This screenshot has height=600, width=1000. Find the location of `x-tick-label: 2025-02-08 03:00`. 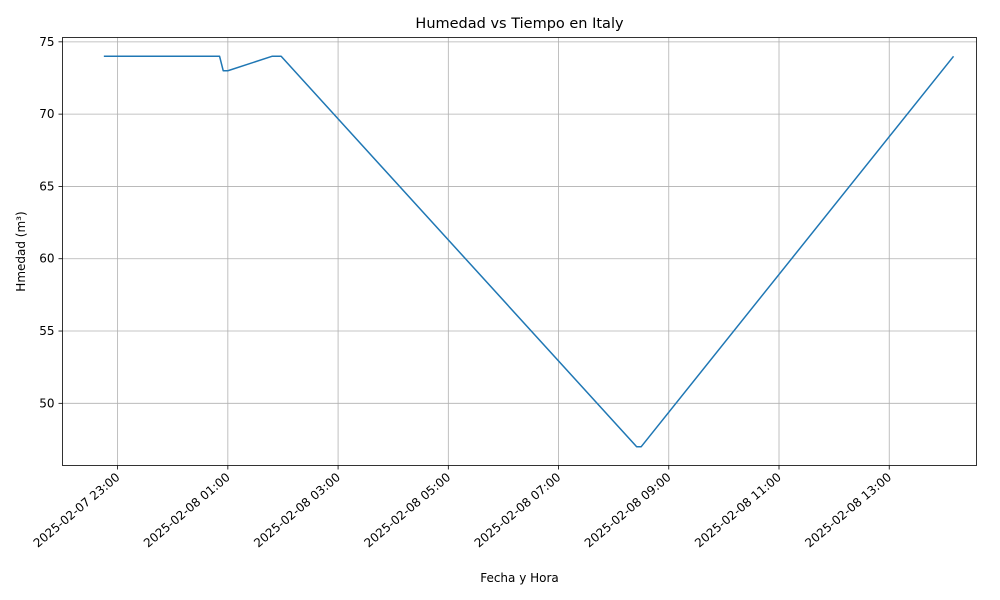

x-tick-label: 2025-02-08 03:00 is located at coordinates (297, 510).